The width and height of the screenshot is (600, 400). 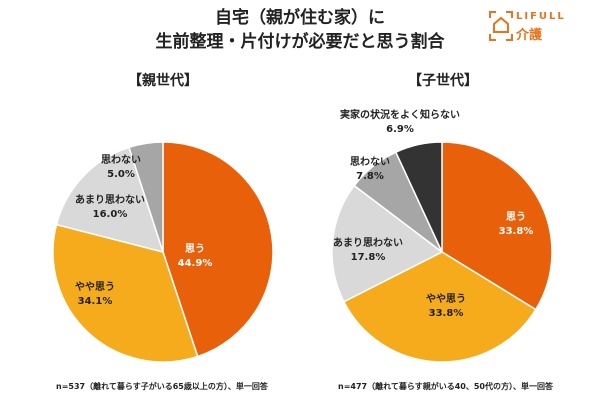 What do you see at coordinates (195, 263) in the screenshot?
I see `slice-value-label: 44.9%` at bounding box center [195, 263].